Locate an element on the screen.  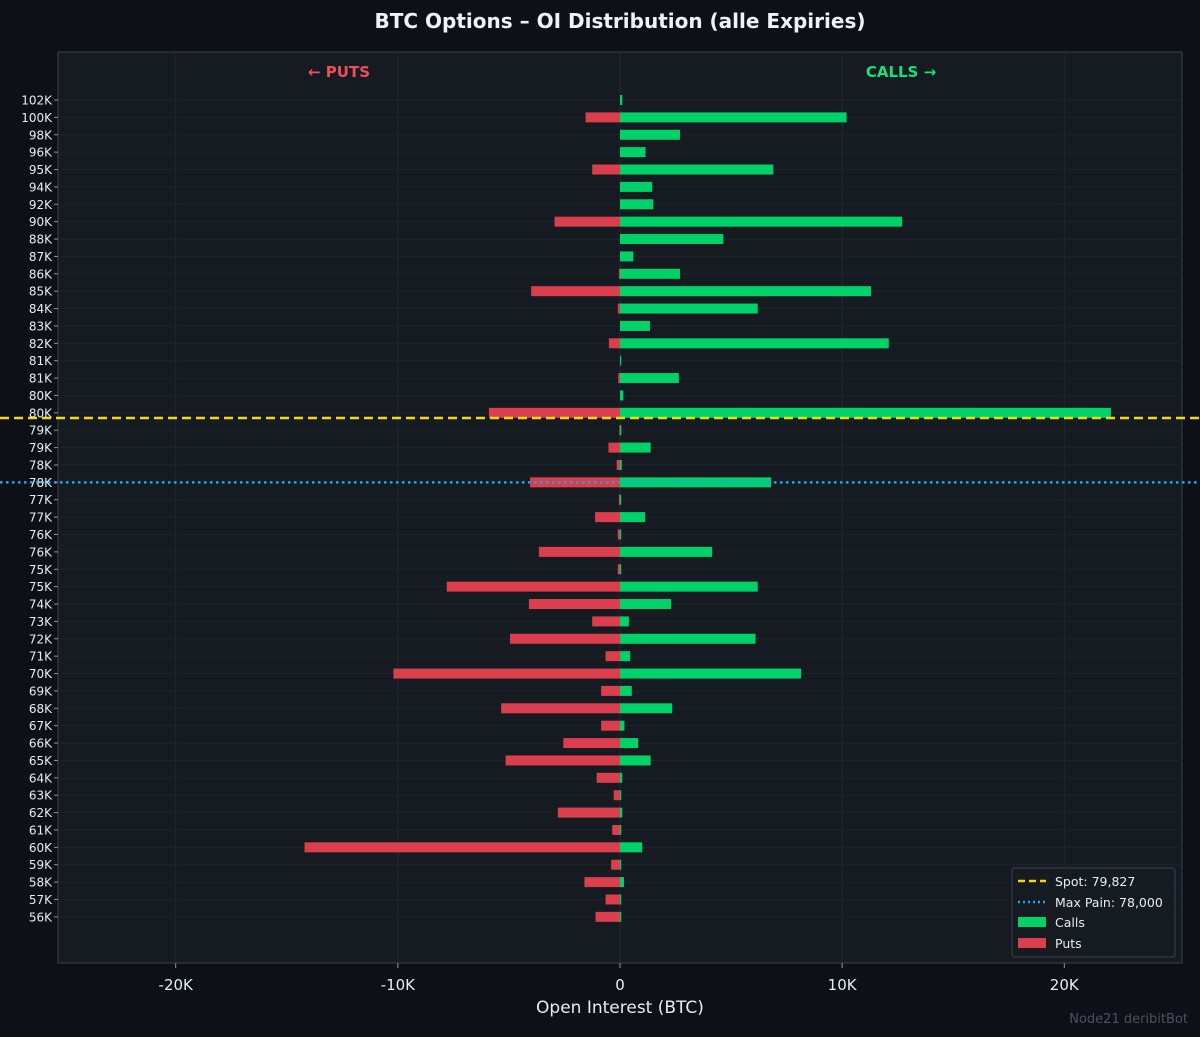
legend-box is located at coordinates (1093, 912).